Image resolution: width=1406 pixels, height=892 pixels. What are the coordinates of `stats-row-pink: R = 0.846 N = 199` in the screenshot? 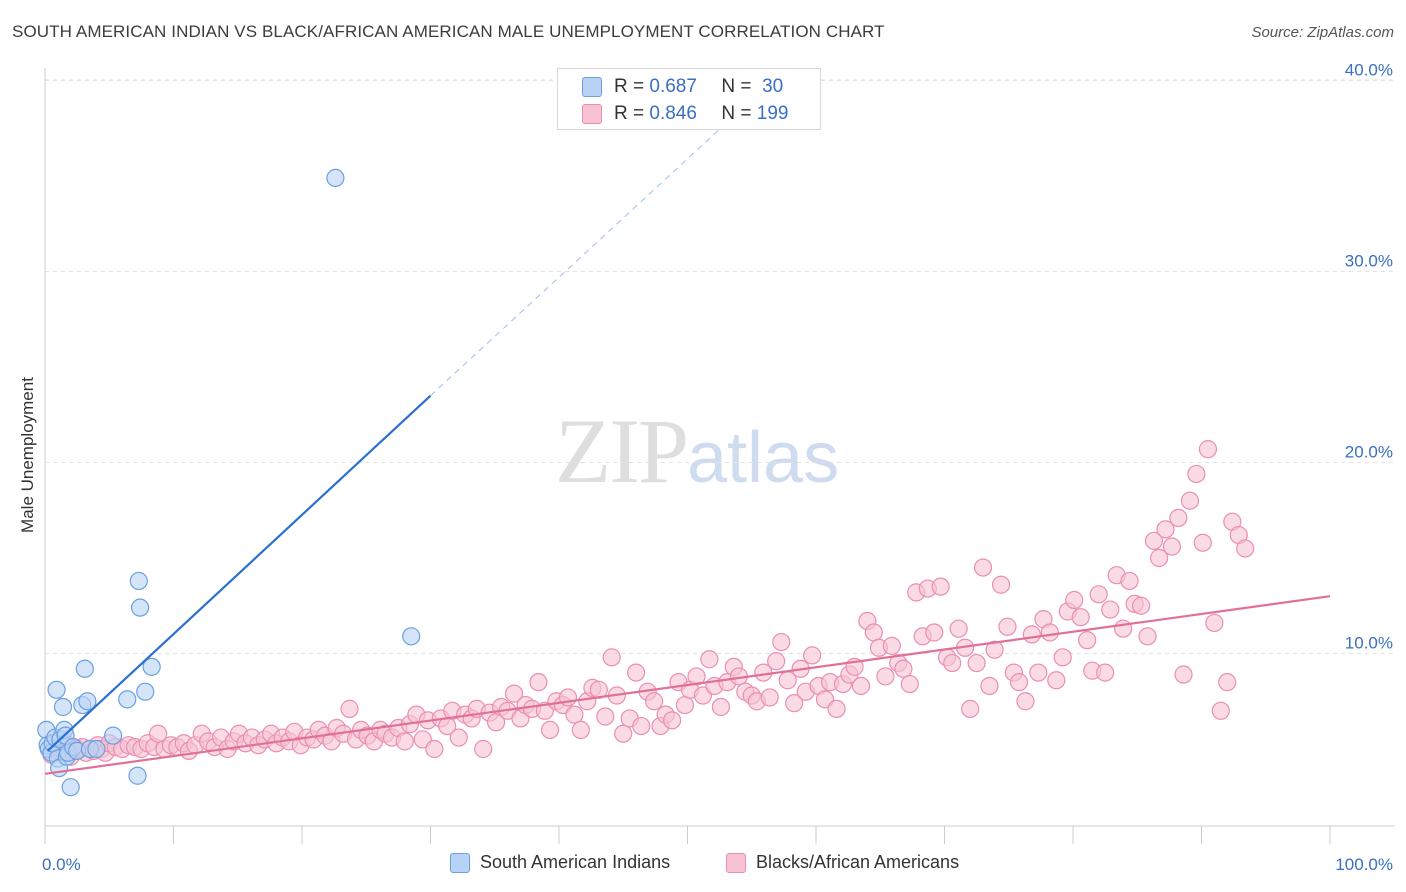 It's located at (685, 114).